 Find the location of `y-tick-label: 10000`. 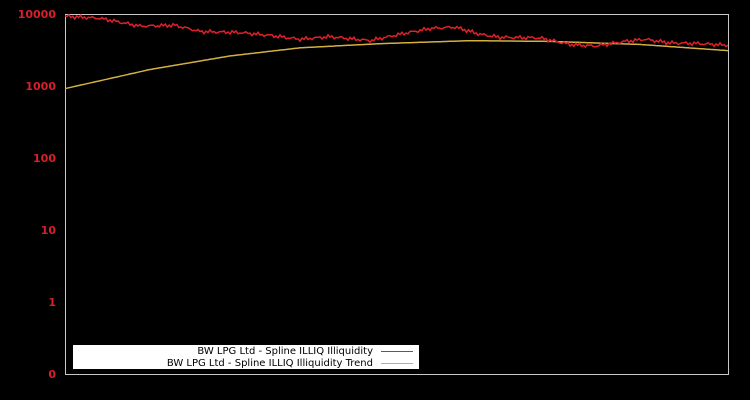

y-tick-label: 10000 is located at coordinates (36, 14).